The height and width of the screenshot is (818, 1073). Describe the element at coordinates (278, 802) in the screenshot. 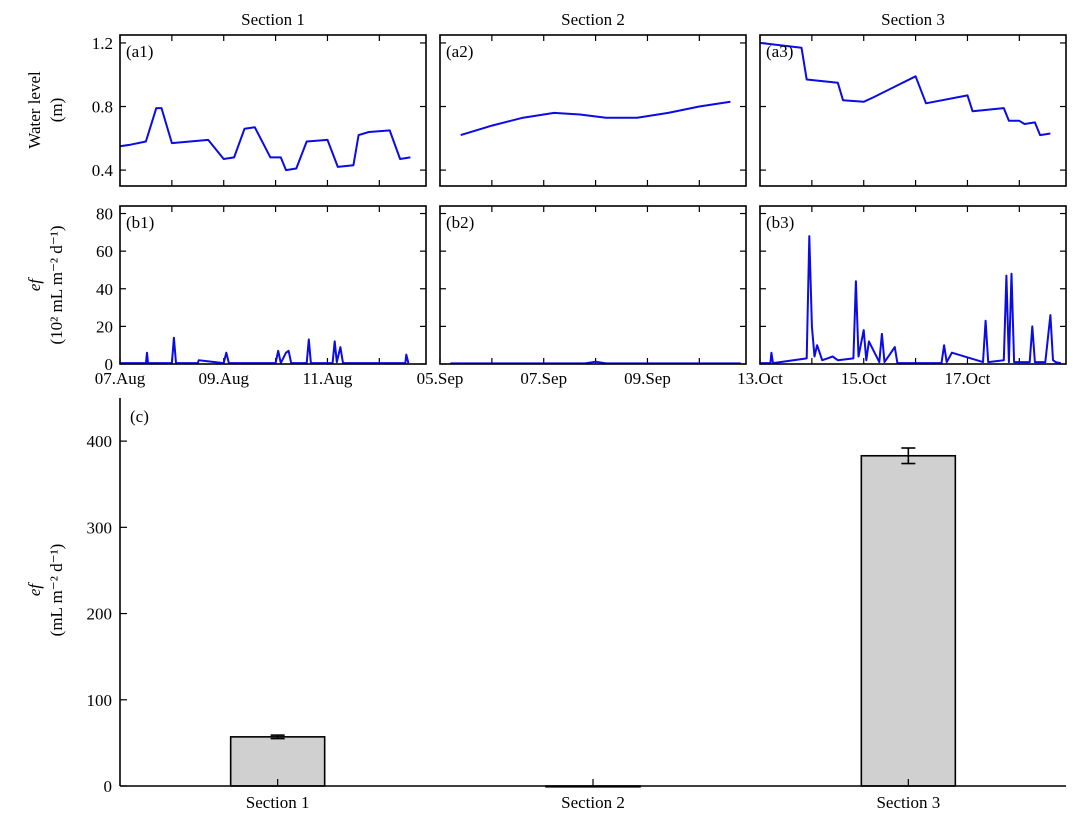

I see `x-tick-label: Section 1` at that location.